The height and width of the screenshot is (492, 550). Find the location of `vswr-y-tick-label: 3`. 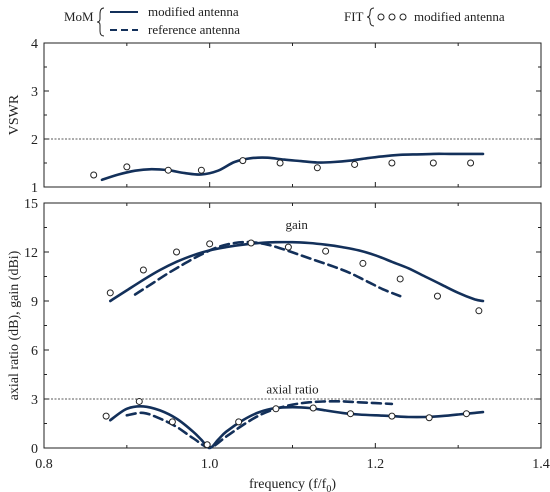

vswr-y-tick-label: 3 is located at coordinates (34, 92).